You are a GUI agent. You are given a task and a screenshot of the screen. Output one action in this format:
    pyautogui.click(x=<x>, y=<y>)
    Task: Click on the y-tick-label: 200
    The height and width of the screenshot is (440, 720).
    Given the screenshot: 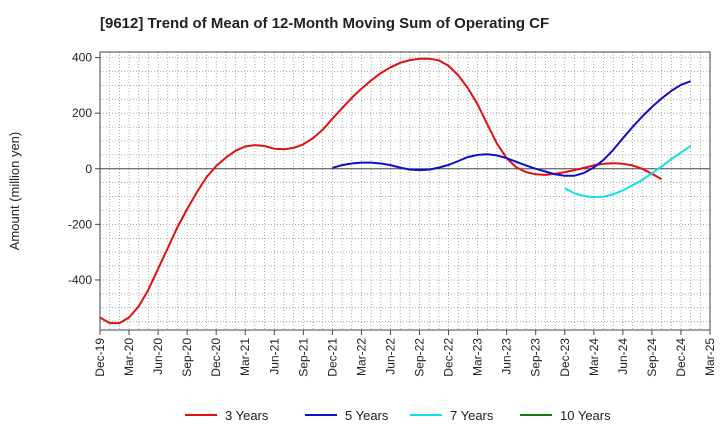 What is the action you would take?
    pyautogui.click(x=82, y=113)
    